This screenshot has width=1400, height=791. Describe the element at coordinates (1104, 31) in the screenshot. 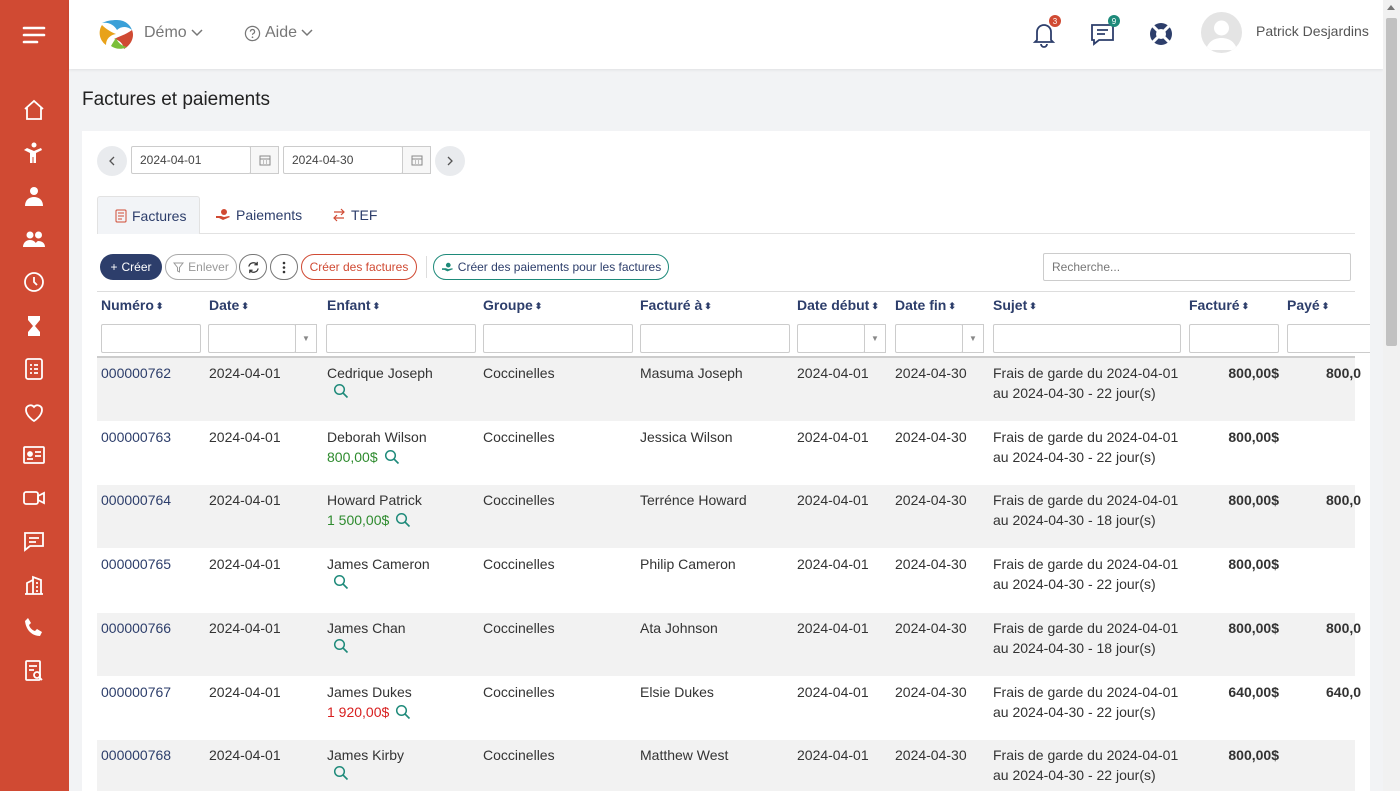

I see `messages-button: 9` at that location.